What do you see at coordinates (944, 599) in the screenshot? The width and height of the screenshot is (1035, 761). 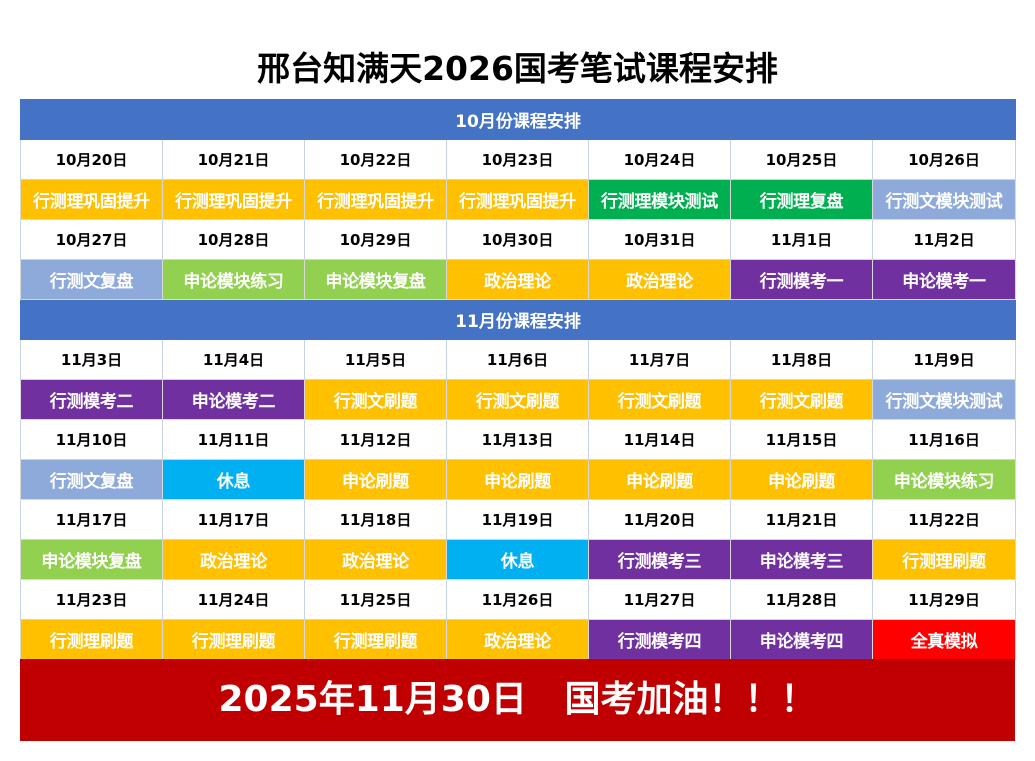 I see `date-cell: 11月29日` at bounding box center [944, 599].